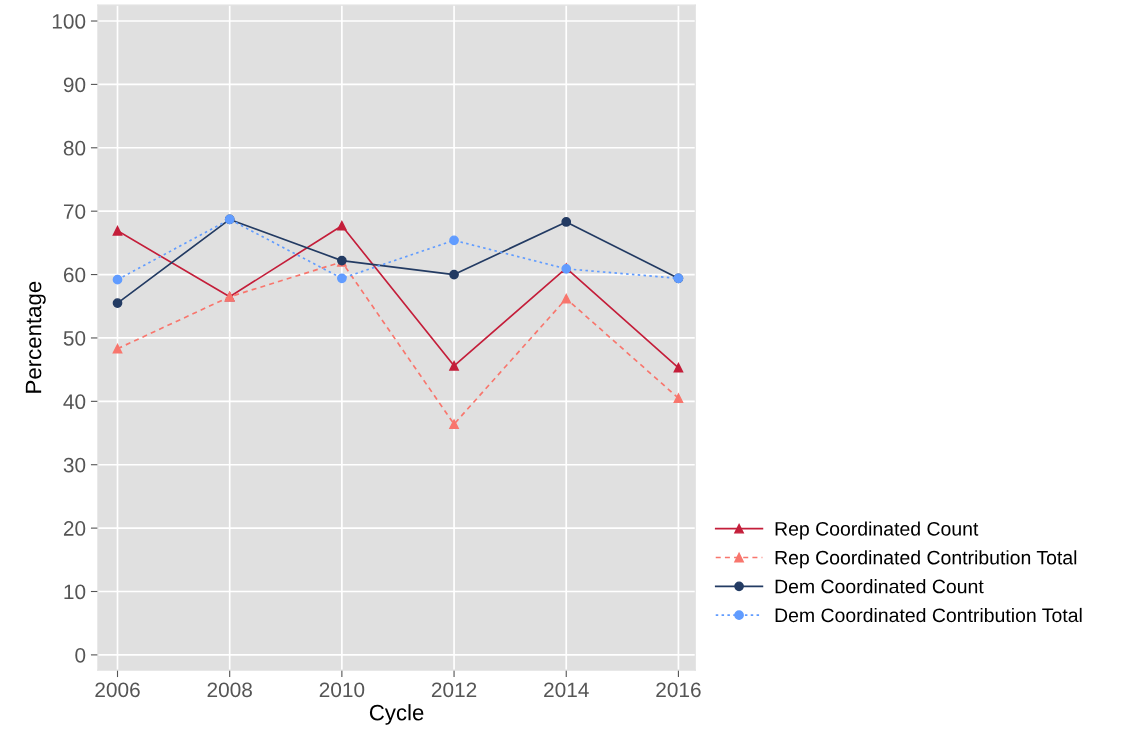  What do you see at coordinates (74, 528) in the screenshot?
I see `y-tick-label: 20` at bounding box center [74, 528].